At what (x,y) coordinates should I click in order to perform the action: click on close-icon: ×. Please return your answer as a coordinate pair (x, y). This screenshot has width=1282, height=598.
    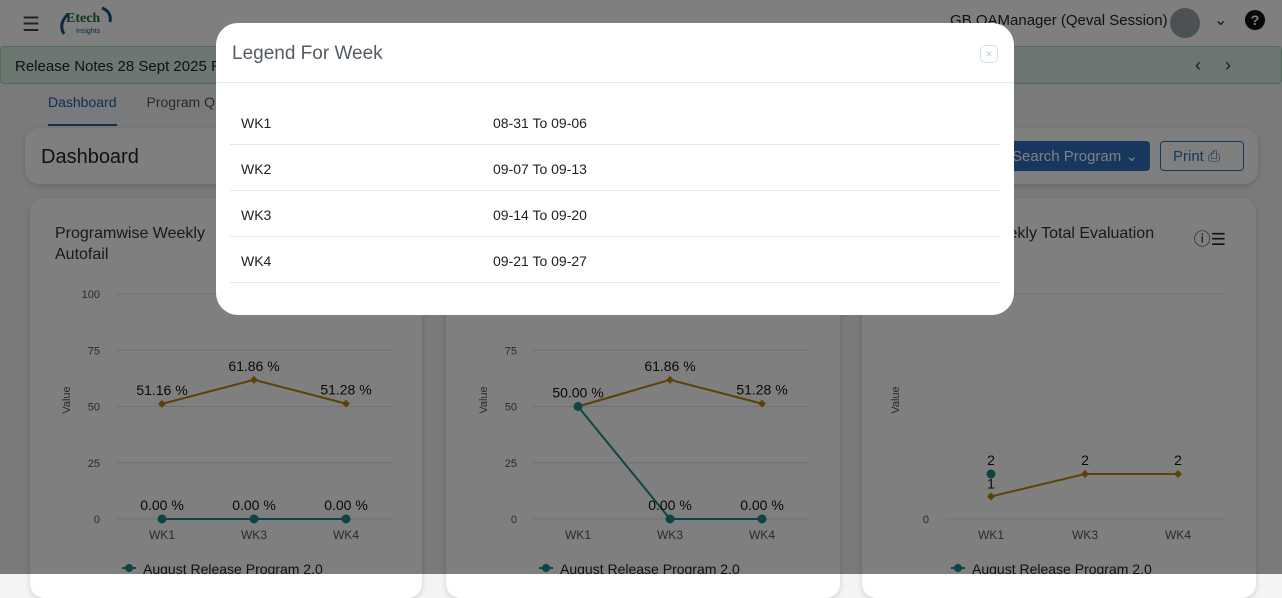
    Looking at the image, I should click on (989, 54).